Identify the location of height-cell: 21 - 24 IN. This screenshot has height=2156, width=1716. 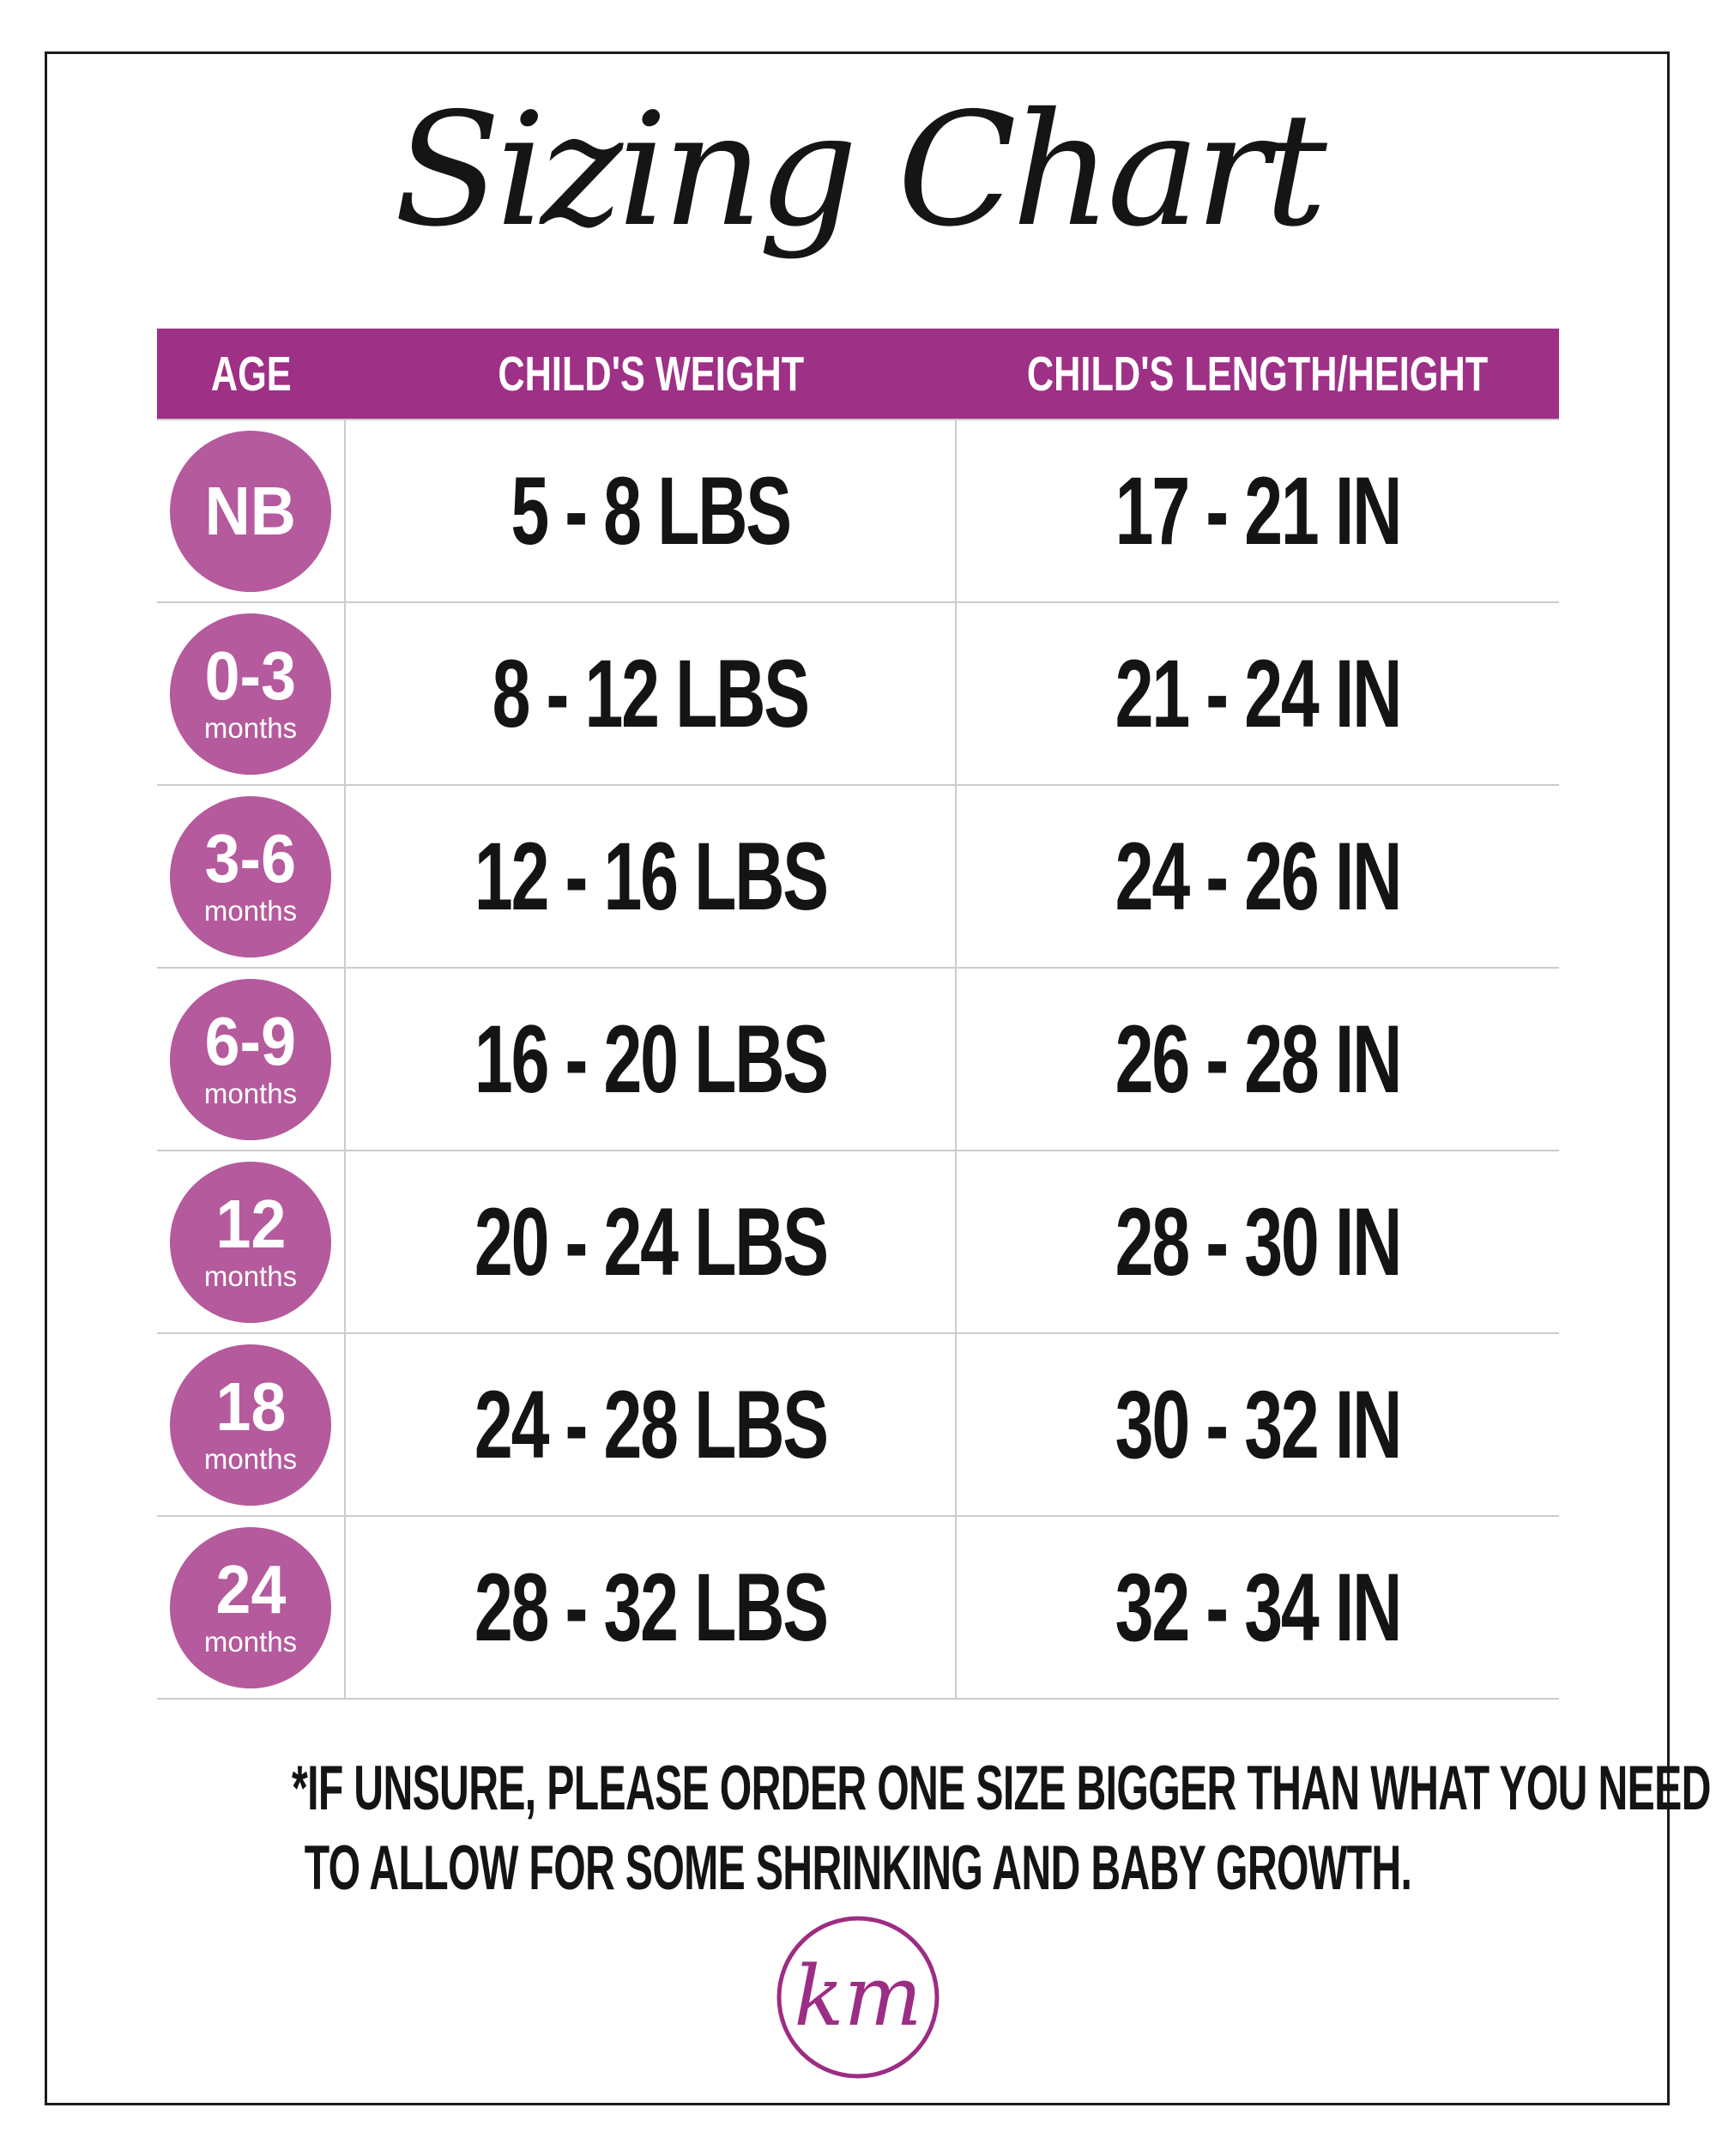
(1258, 693).